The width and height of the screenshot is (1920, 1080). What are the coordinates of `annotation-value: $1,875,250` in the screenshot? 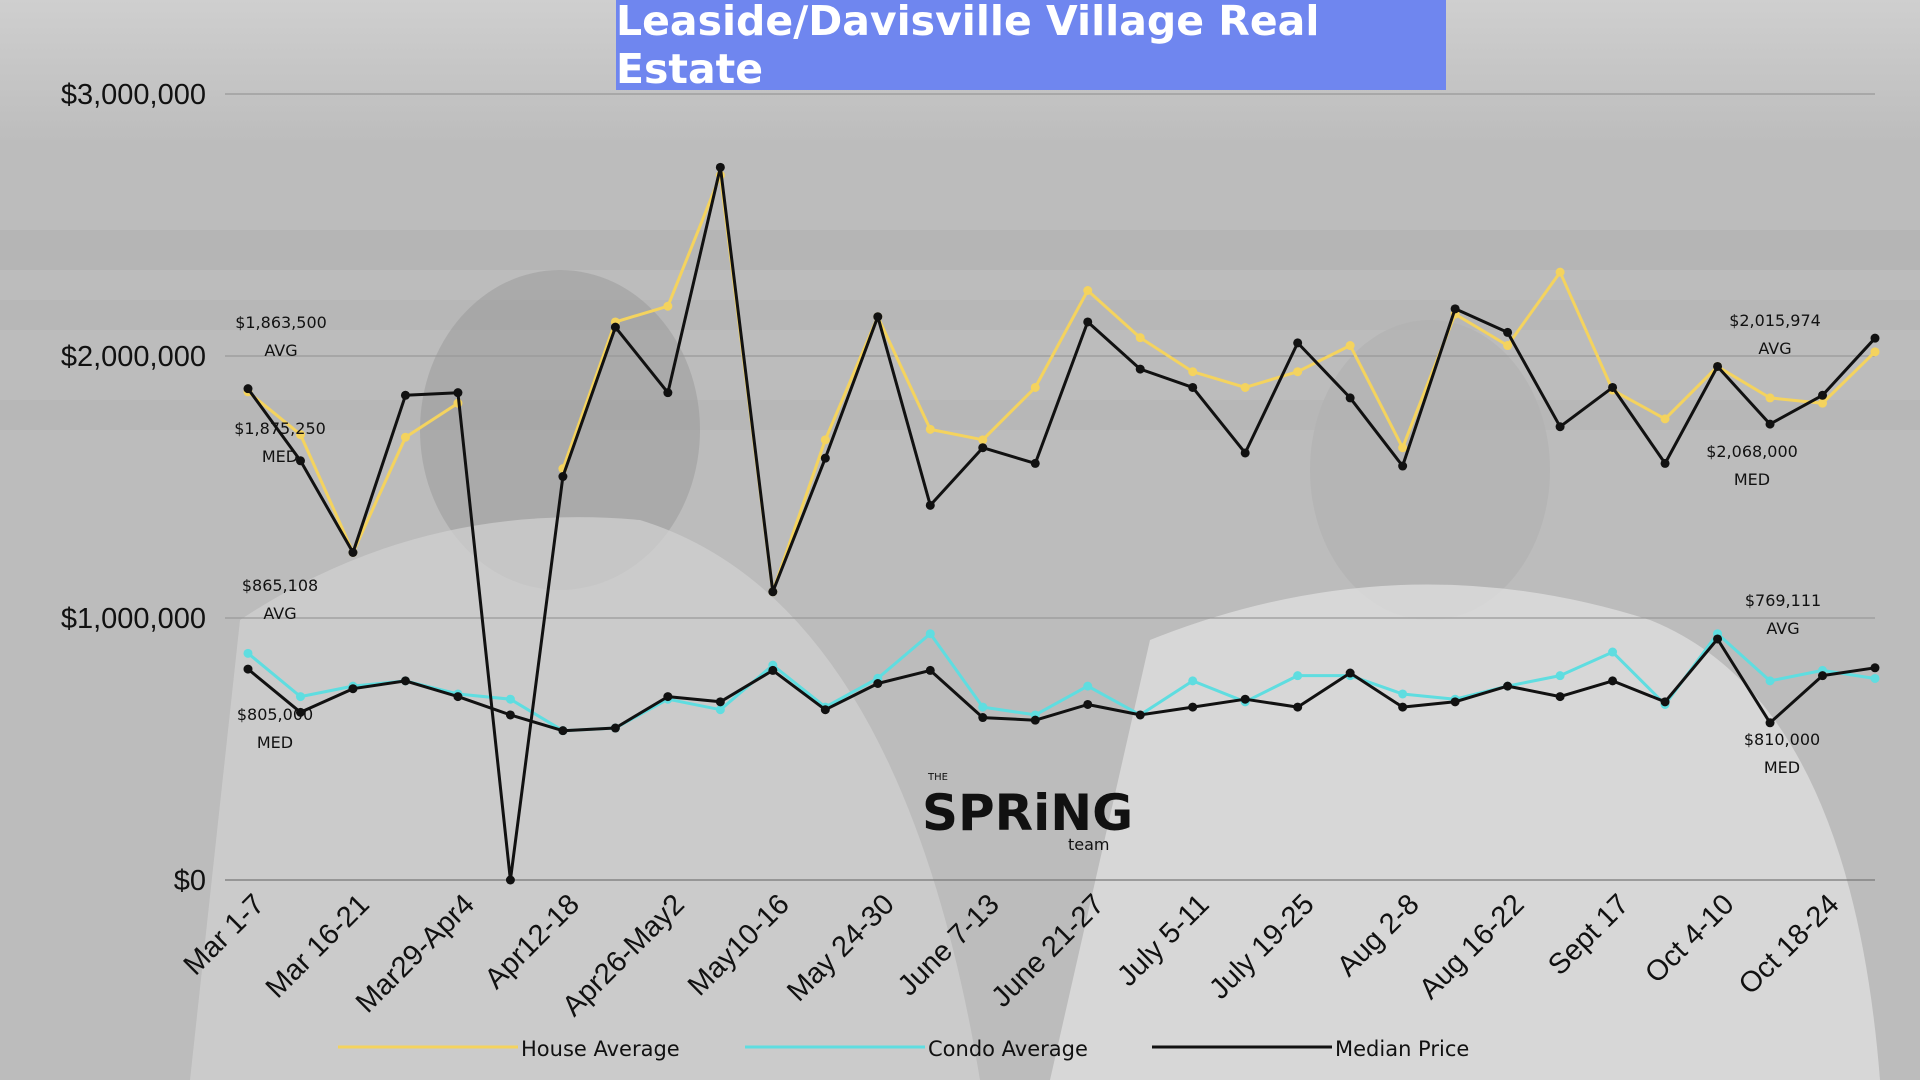 It's located at (280, 428).